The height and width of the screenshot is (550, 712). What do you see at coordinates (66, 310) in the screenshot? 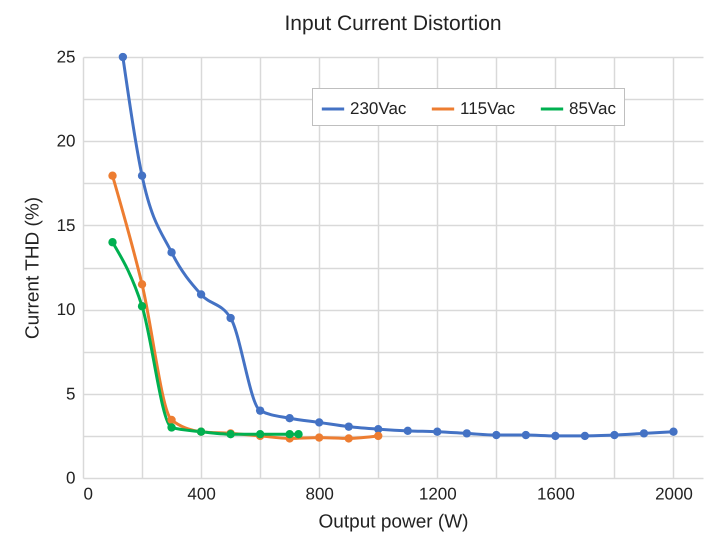
I see `y-tick-label: 10` at bounding box center [66, 310].